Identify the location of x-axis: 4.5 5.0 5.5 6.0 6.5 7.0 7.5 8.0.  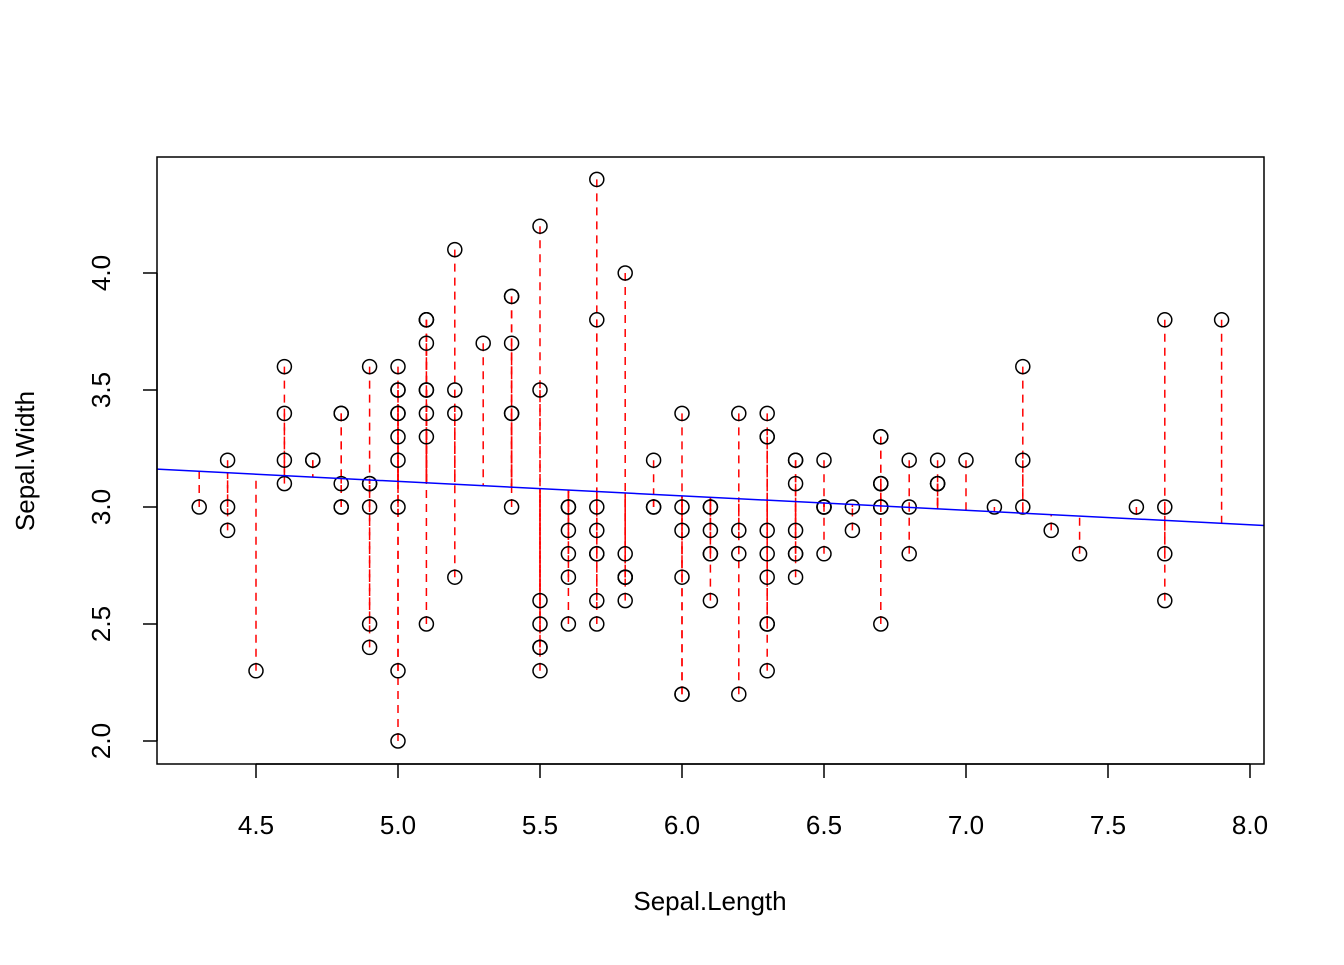
(753, 801).